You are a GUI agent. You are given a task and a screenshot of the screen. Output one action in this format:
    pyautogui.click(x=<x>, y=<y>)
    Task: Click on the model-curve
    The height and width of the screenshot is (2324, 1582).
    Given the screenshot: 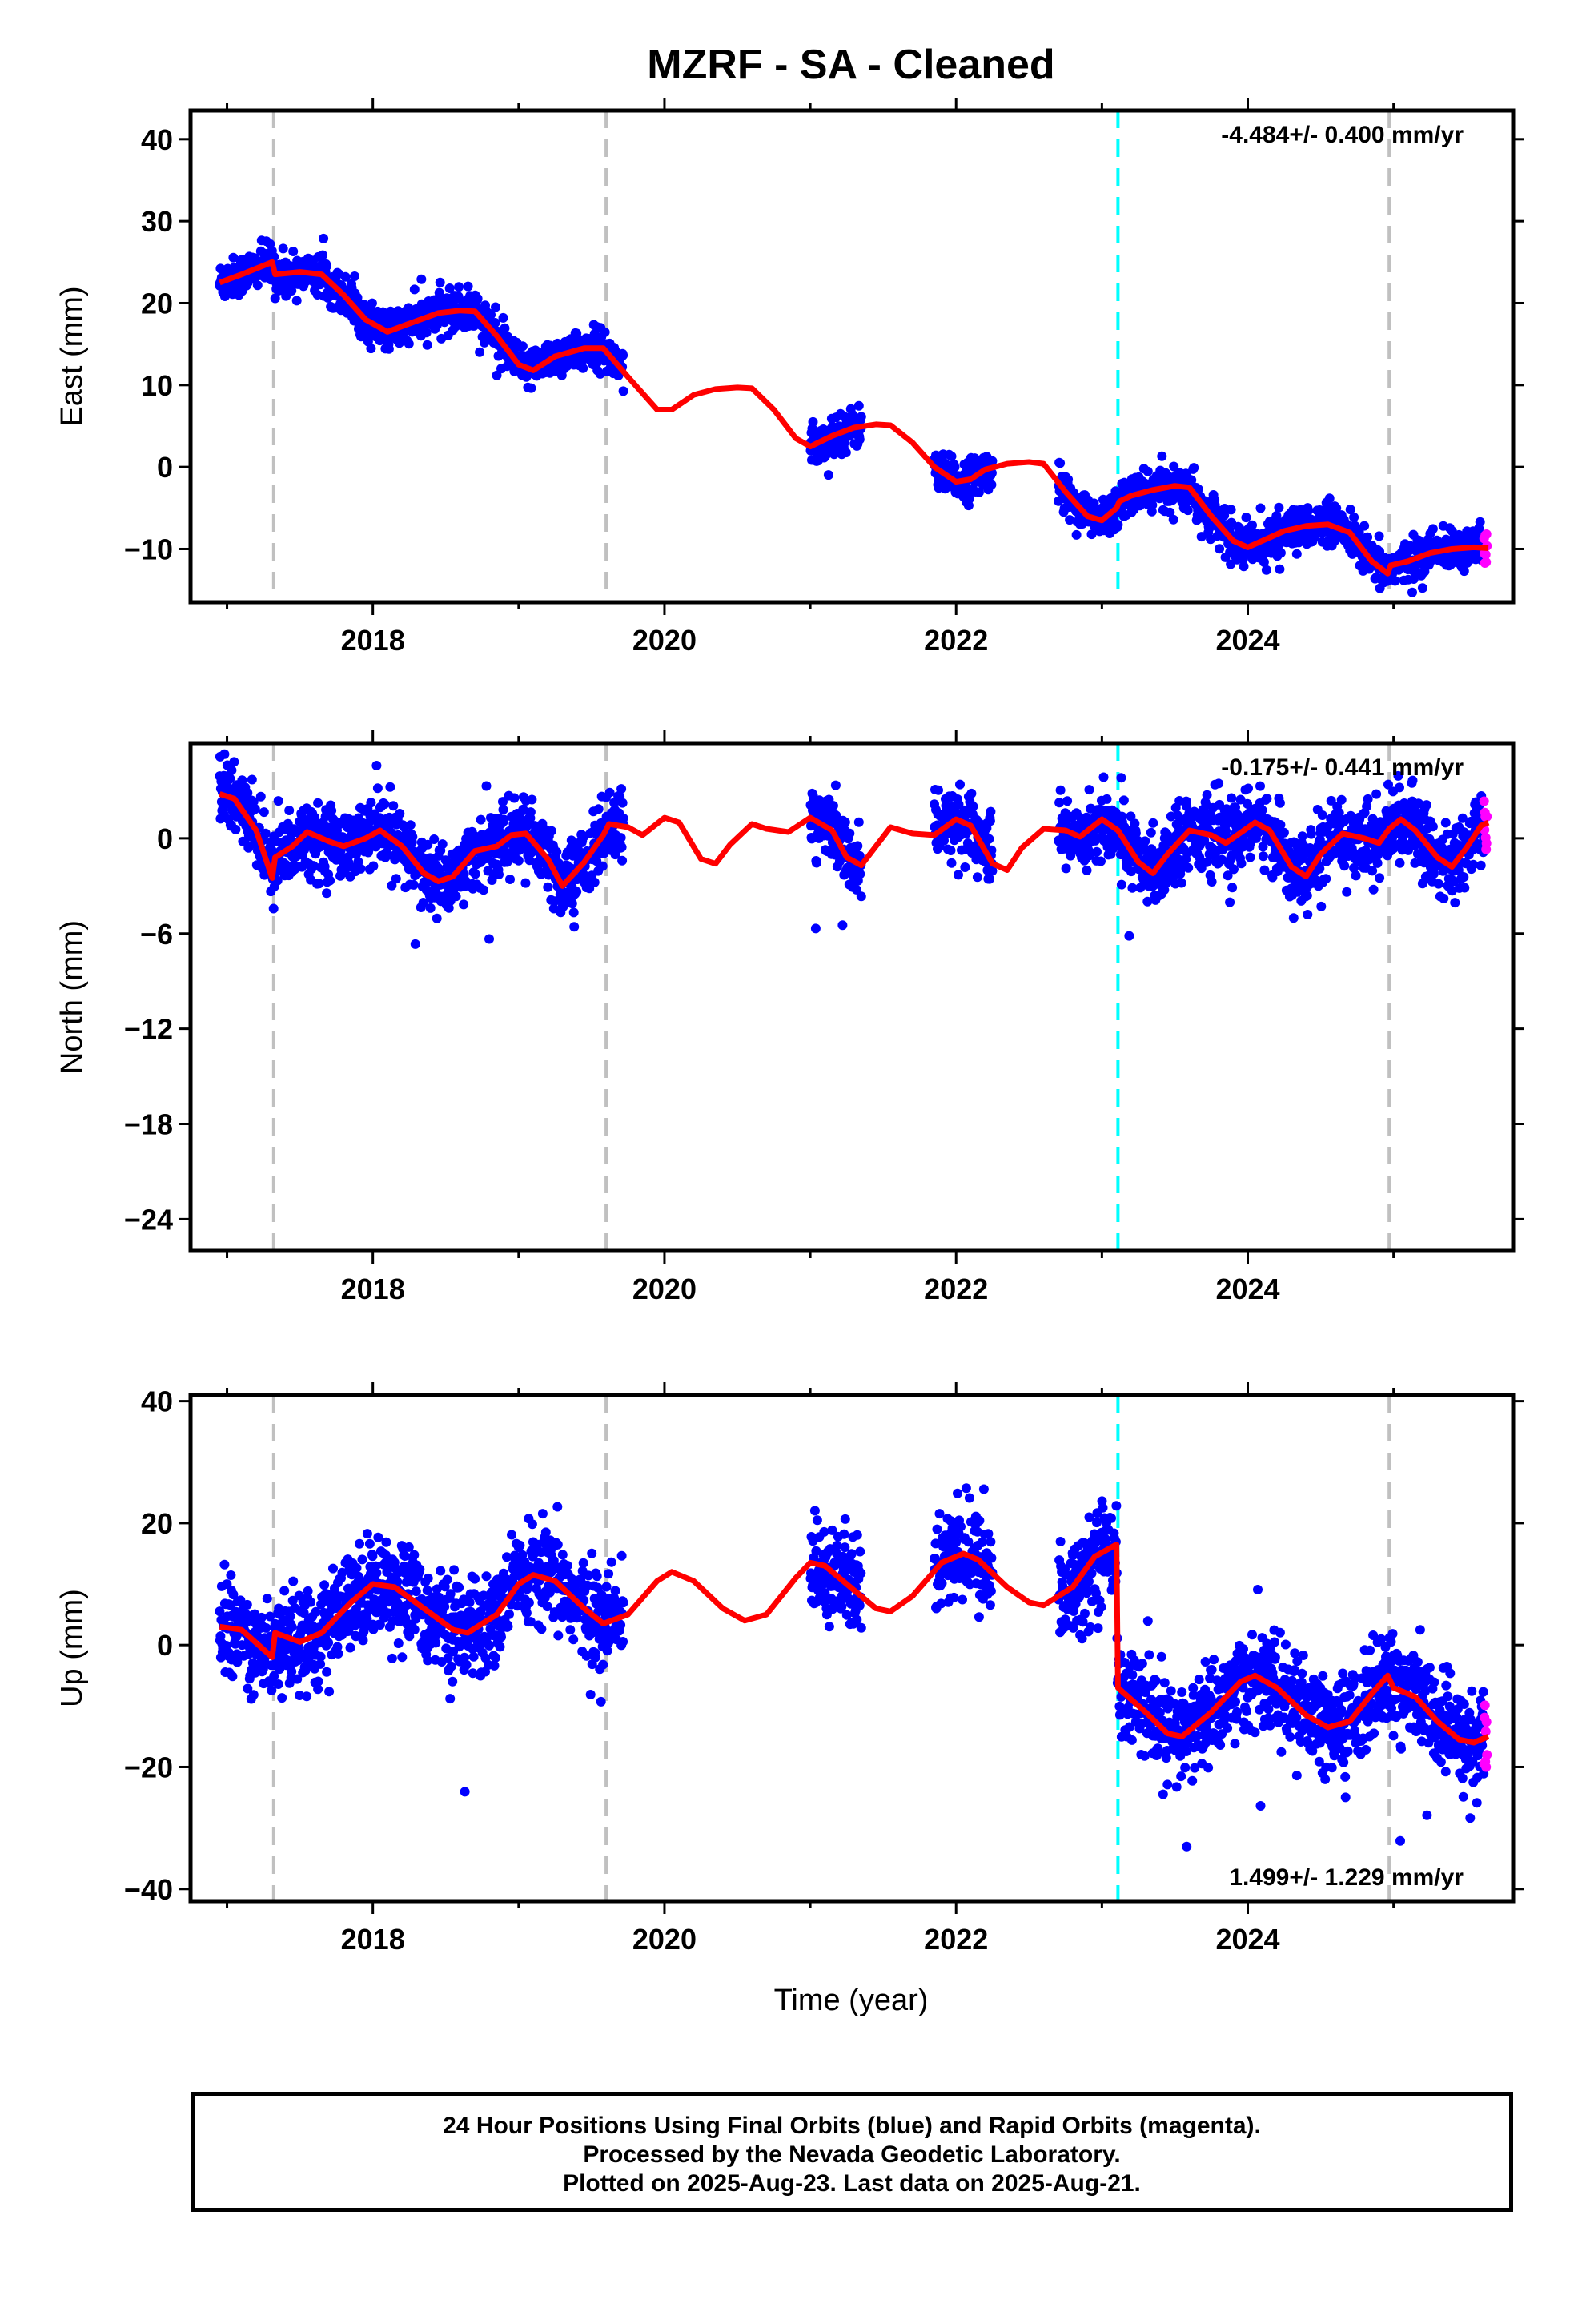 What is the action you would take?
    pyautogui.click(x=854, y=418)
    